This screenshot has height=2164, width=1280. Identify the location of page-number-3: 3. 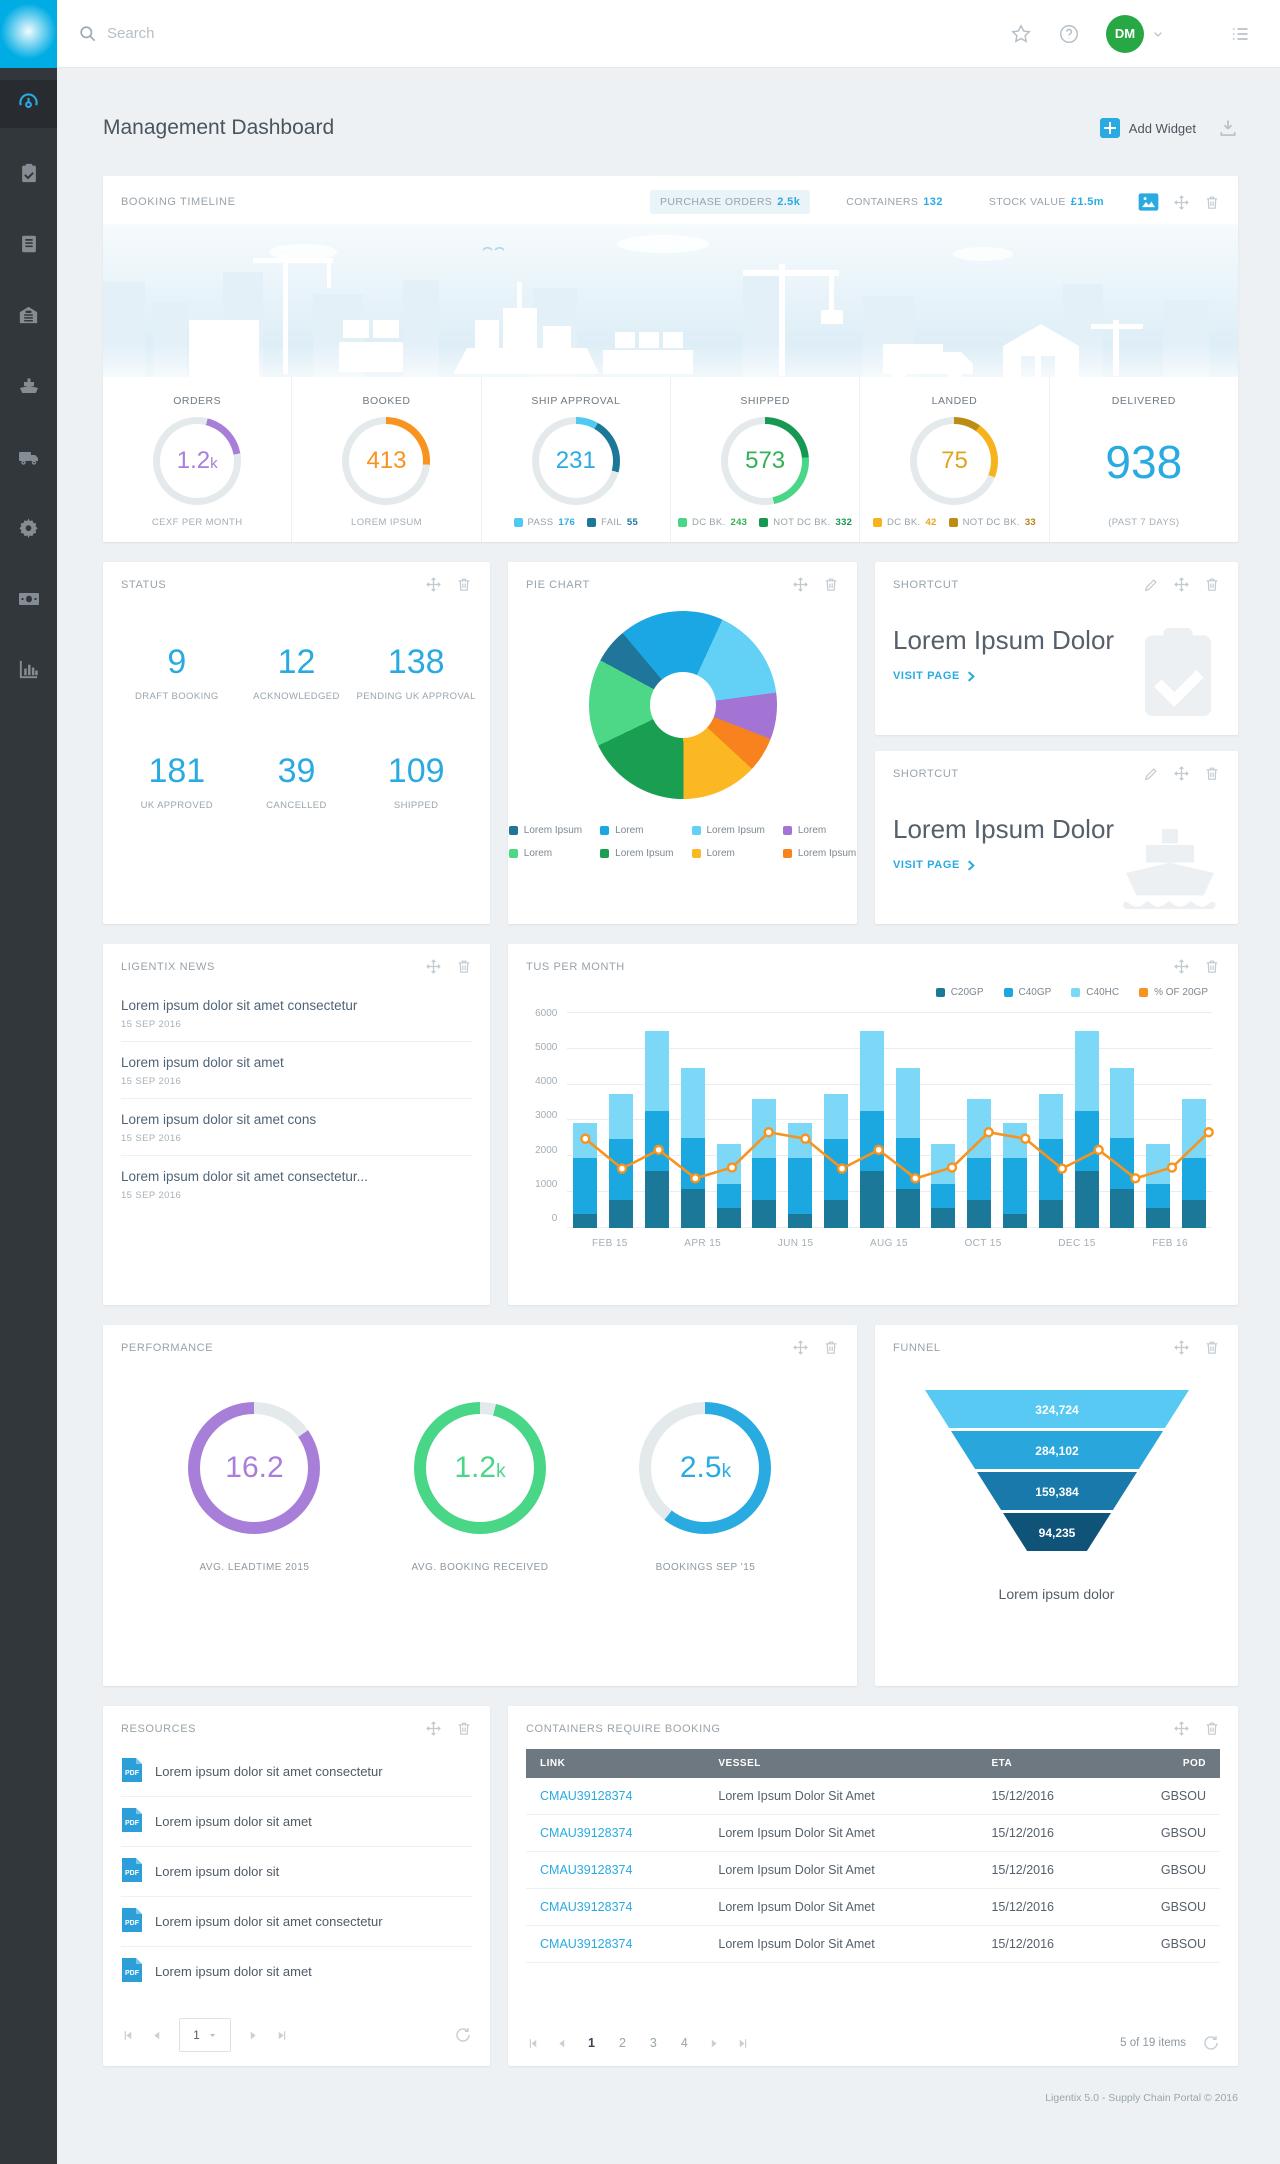
(653, 2043).